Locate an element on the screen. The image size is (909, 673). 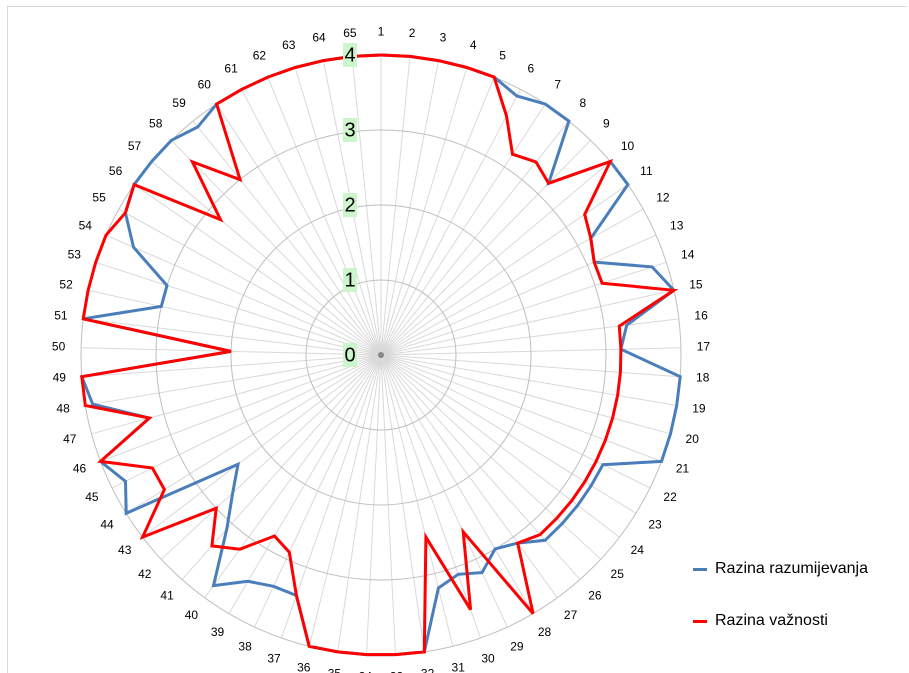
category-label-10: 10 is located at coordinates (628, 146).